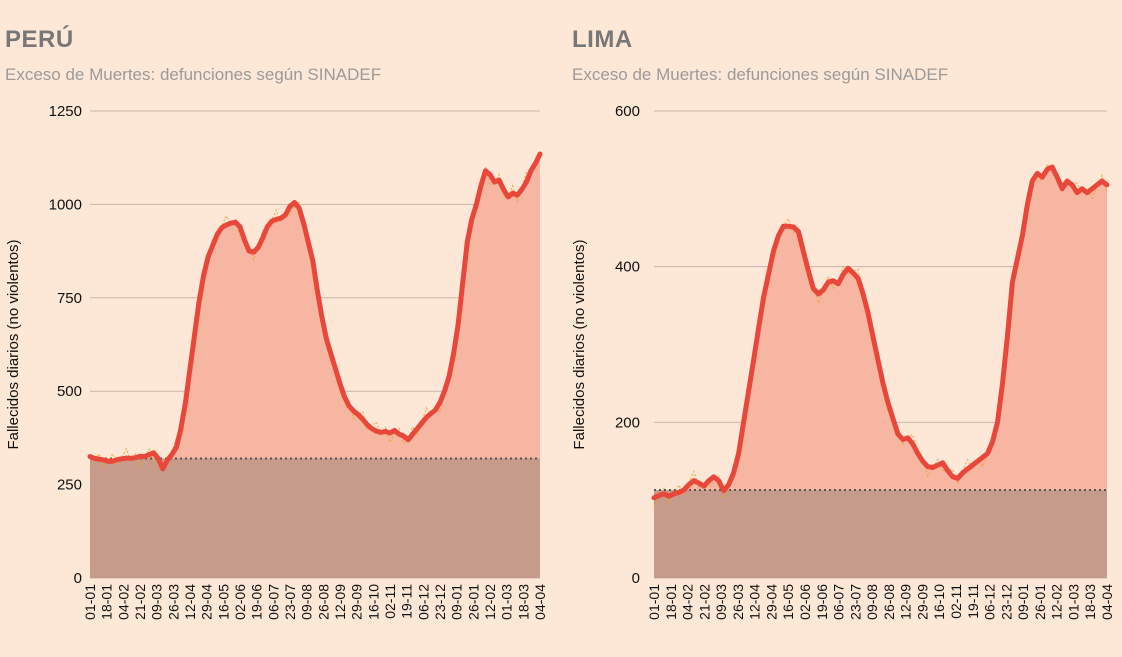 The image size is (1122, 657). What do you see at coordinates (906, 602) in the screenshot?
I see `lima-x-tick-label: 12-09` at bounding box center [906, 602].